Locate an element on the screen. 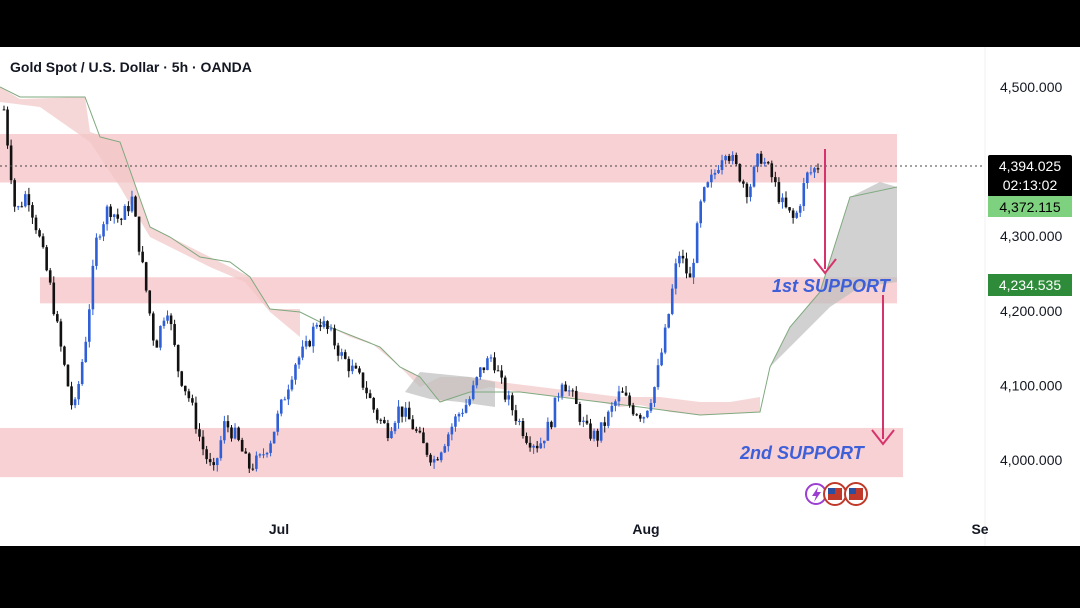 This screenshot has width=1080, height=608. chart-title: Gold Spot / U.S. Dollar · 5h · OANDA is located at coordinates (131, 67).